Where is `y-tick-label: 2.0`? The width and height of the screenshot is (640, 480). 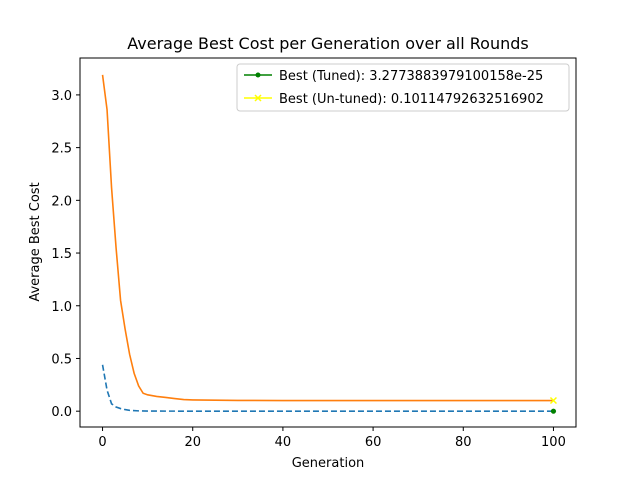 y-tick-label: 2.0 is located at coordinates (61, 201).